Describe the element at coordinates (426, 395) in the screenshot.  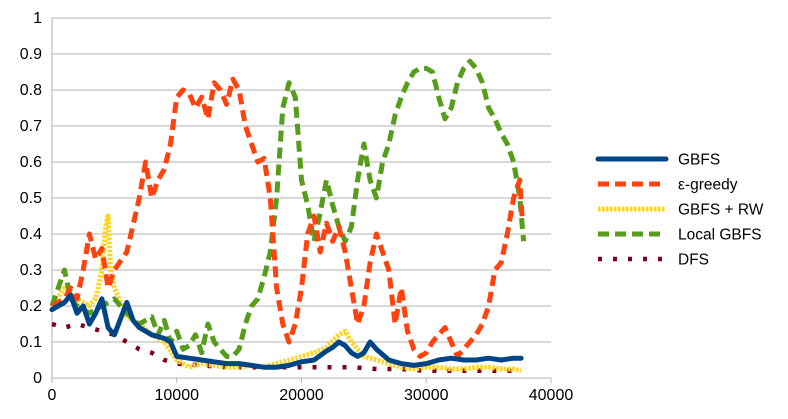
I see `x-tick-label: 30000` at that location.